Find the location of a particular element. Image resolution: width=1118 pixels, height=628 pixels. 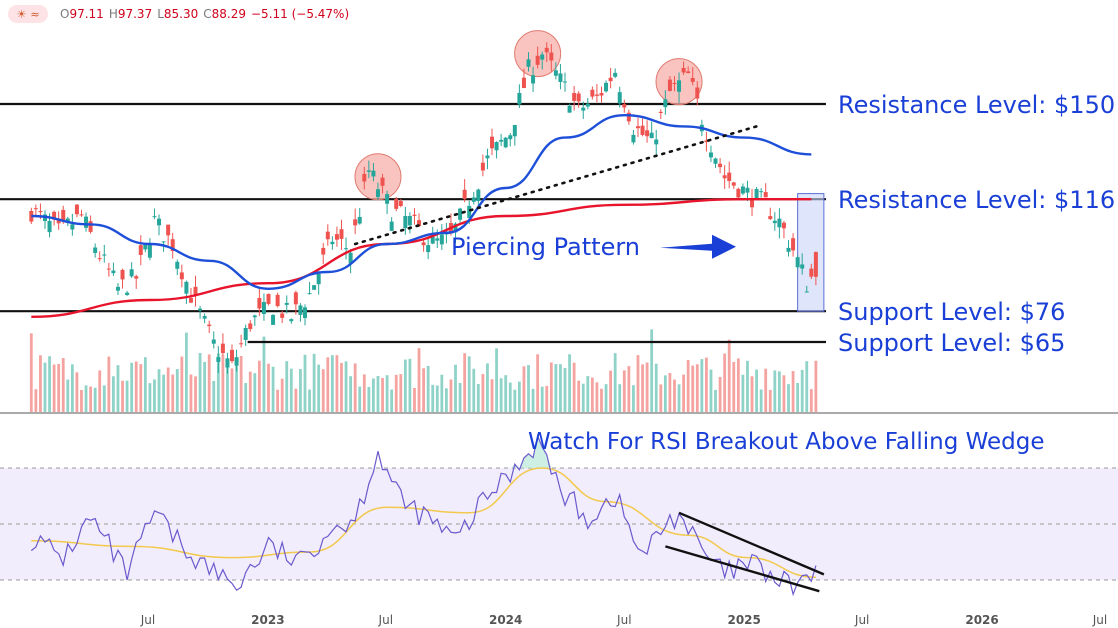

wave-icon: ≈ is located at coordinates (35, 14).